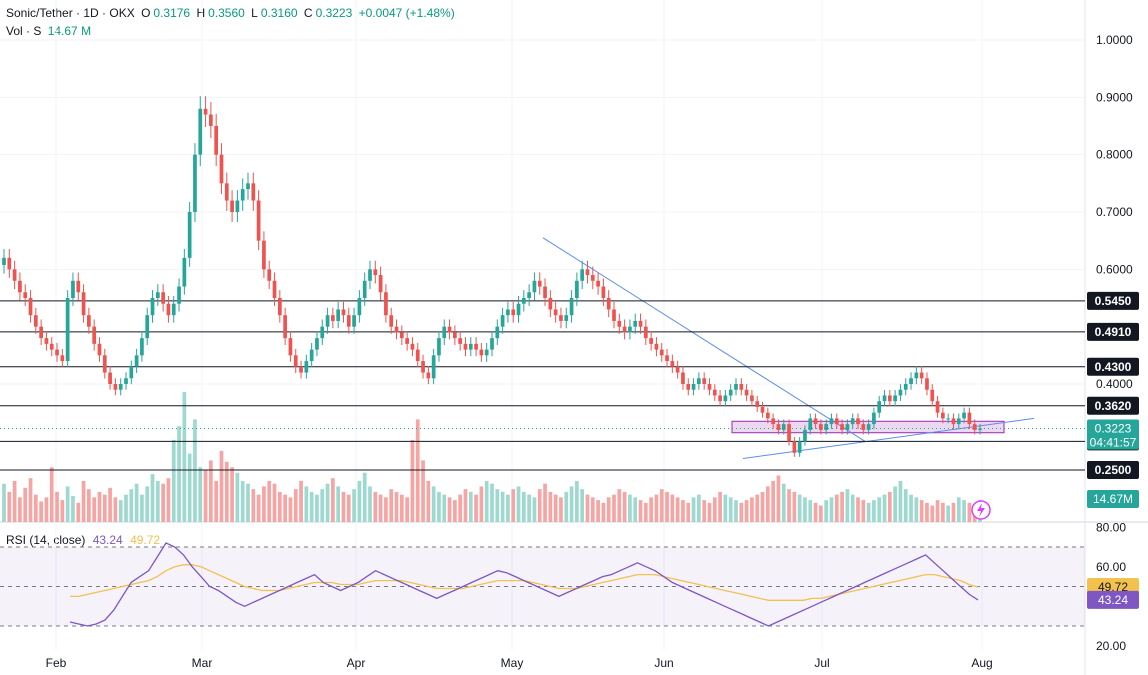 Image resolution: width=1148 pixels, height=675 pixels. I want to click on x-tick-label: Aug, so click(981, 663).